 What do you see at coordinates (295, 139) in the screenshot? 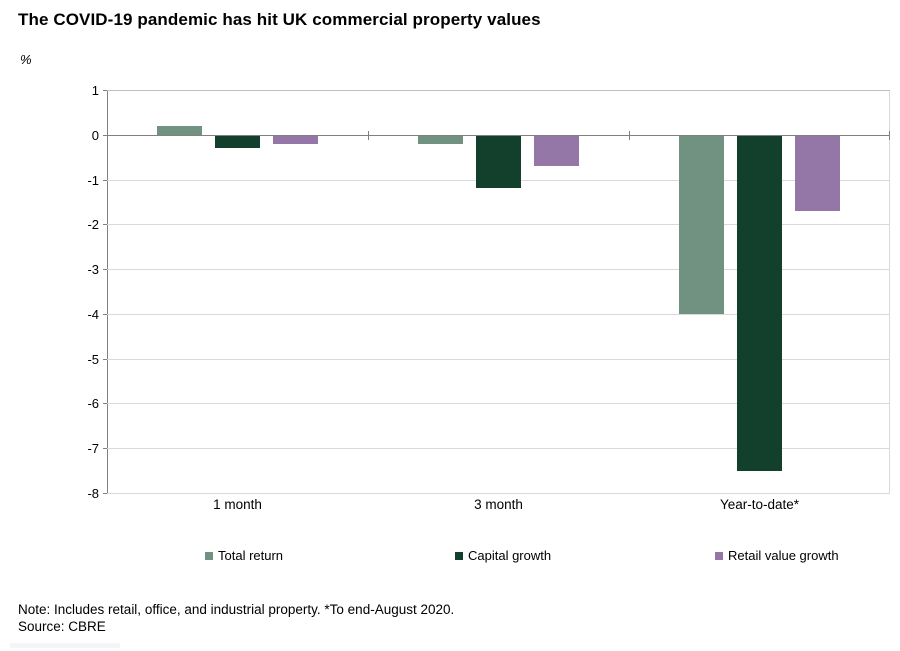
I see `bar-retail-value-growth-1-month` at bounding box center [295, 139].